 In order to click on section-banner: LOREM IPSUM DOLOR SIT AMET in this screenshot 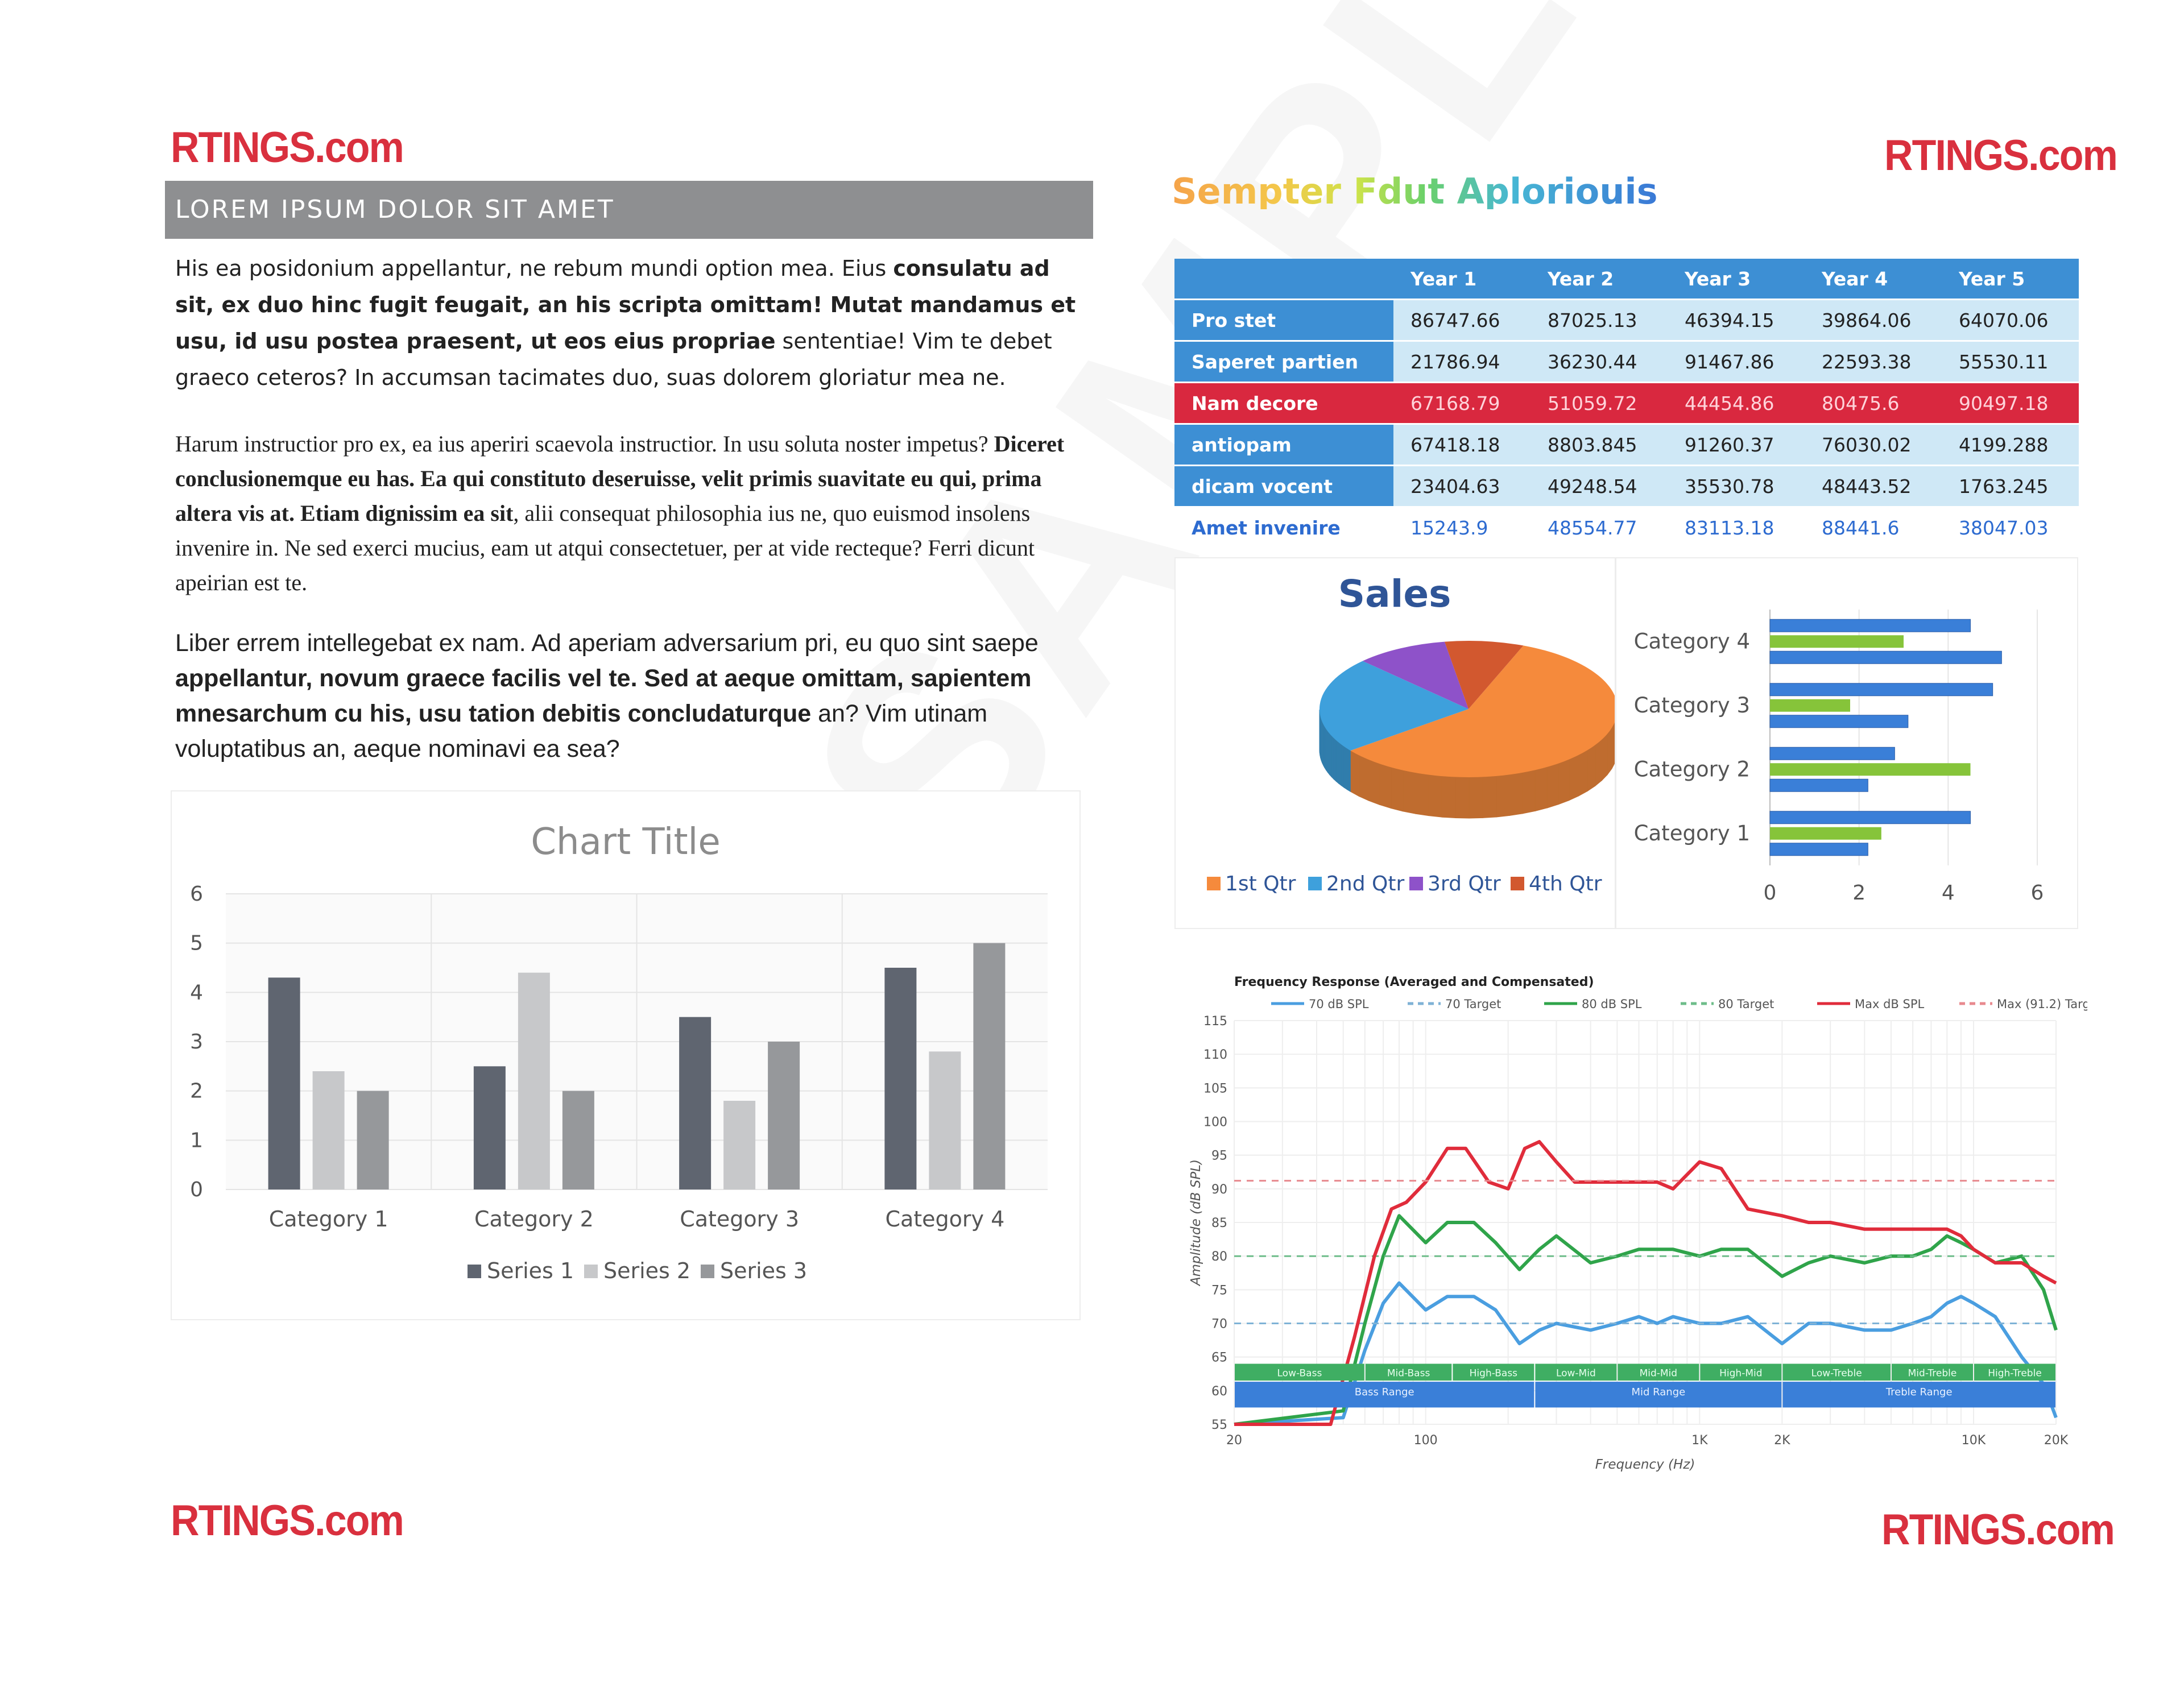, I will do `click(629, 210)`.